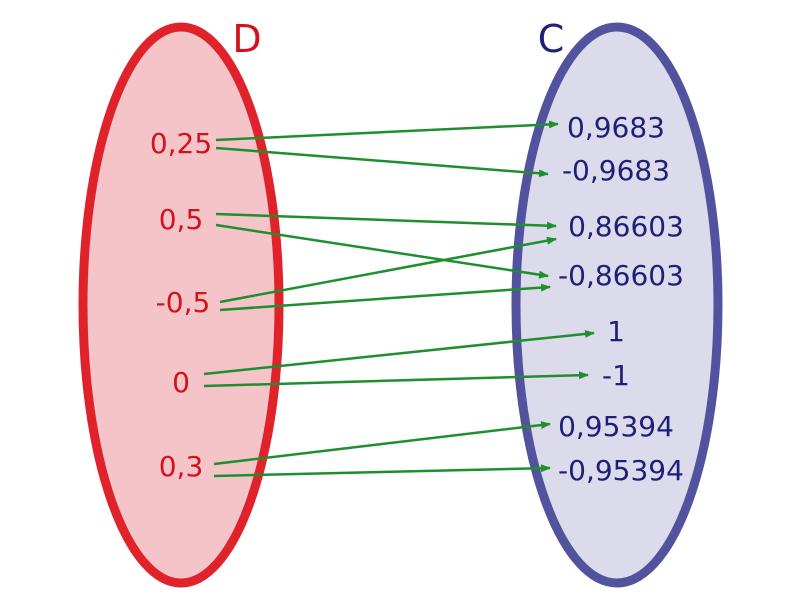  Describe the element at coordinates (616, 426) in the screenshot. I see `codomain-element: 0,95394` at that location.